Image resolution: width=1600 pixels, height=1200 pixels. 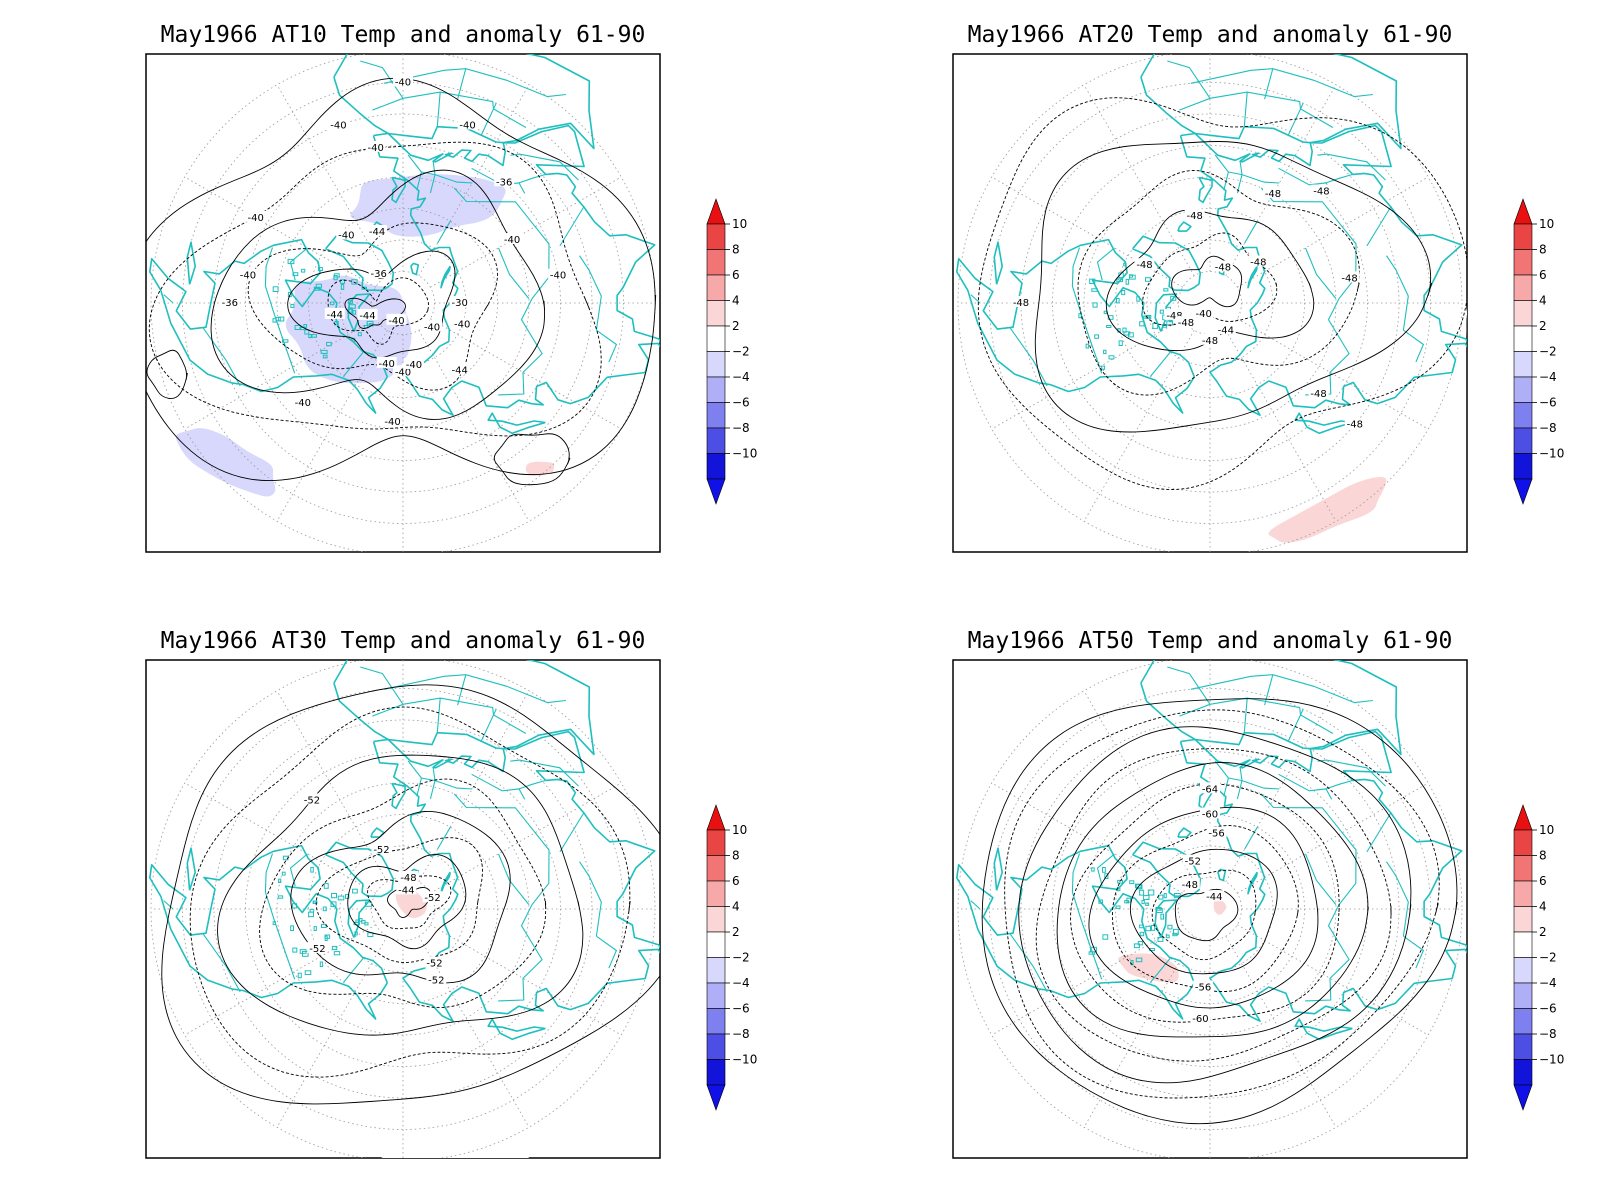 I want to click on coast-cuba, so click(x=998, y=263).